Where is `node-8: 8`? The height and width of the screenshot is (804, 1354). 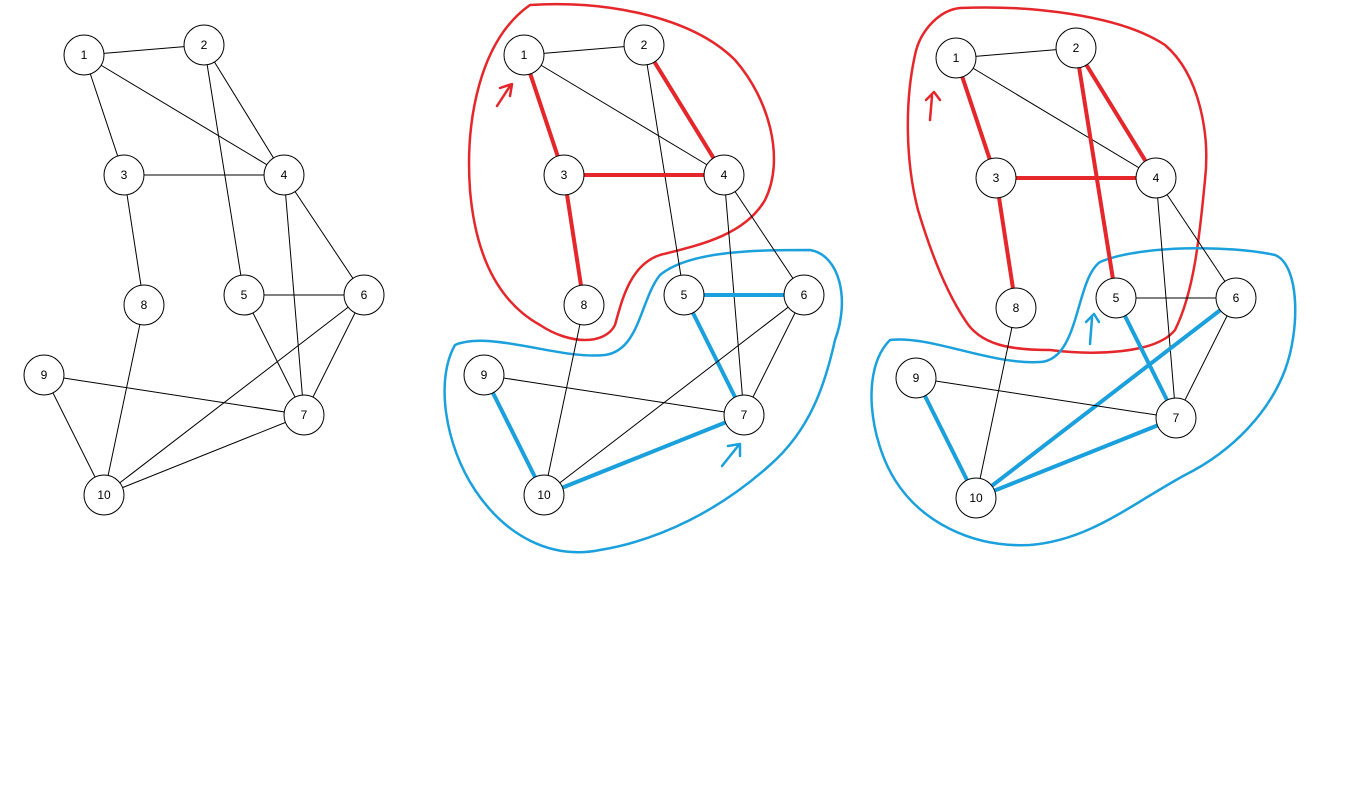
node-8: 8 is located at coordinates (1016, 308).